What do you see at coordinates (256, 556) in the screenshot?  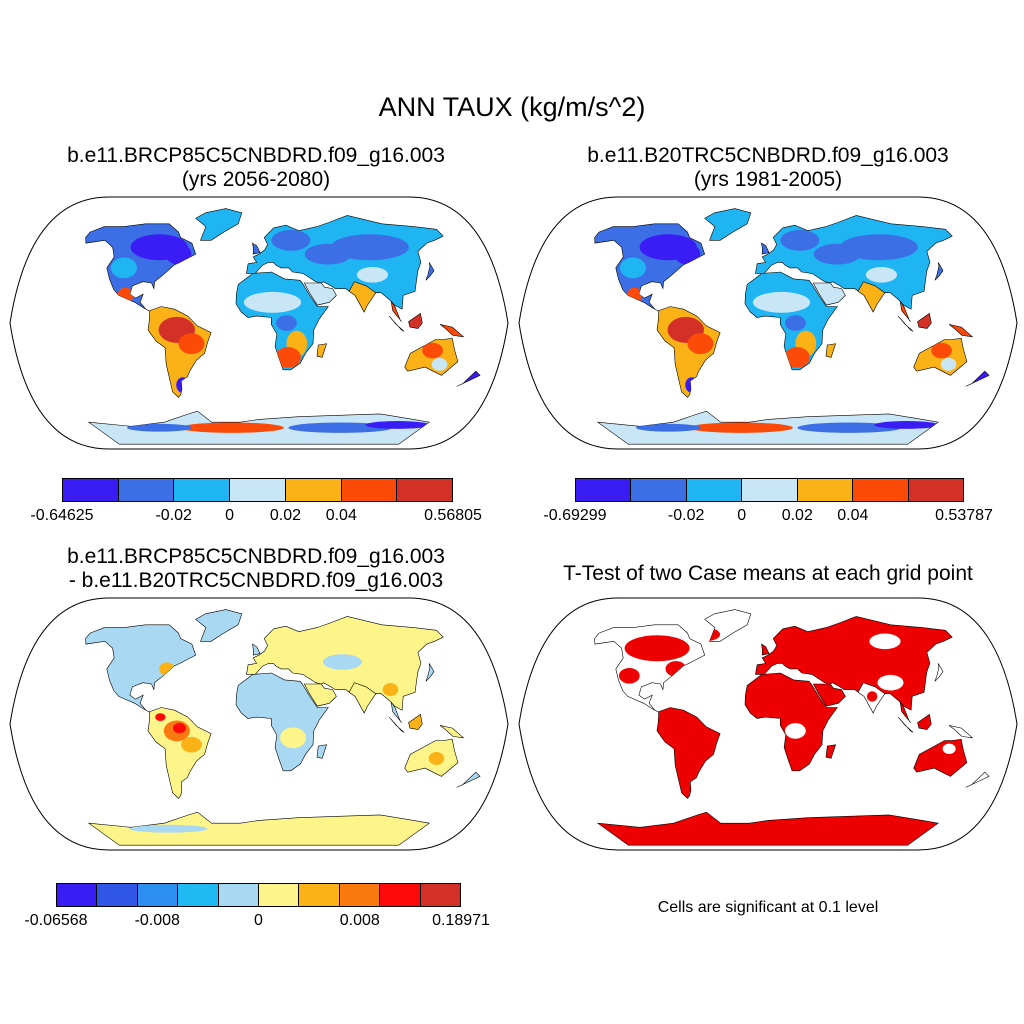 I see `panel3-title-line1: b.e11.BRCP85C5CNBDRD.f09_g16.003` at bounding box center [256, 556].